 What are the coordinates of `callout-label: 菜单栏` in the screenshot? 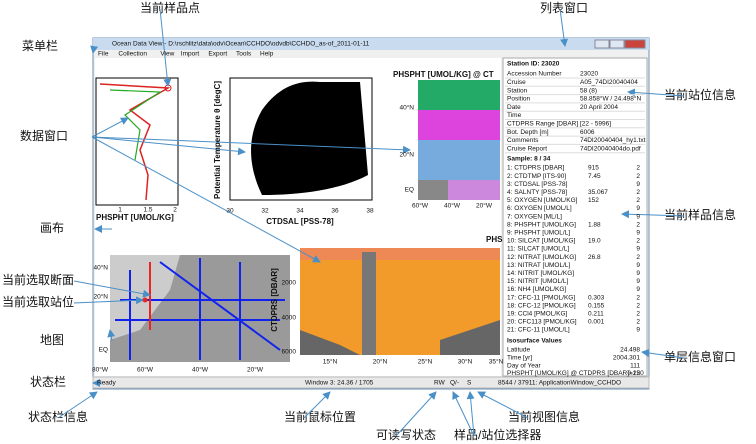 It's located at (40, 45).